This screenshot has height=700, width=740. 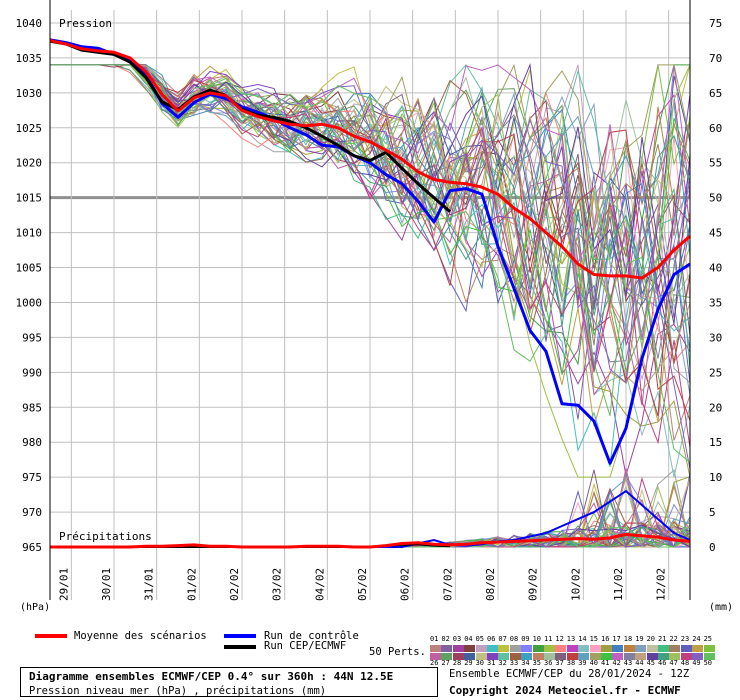 I want to click on left-tick-label: 1025, so click(x=29, y=128).